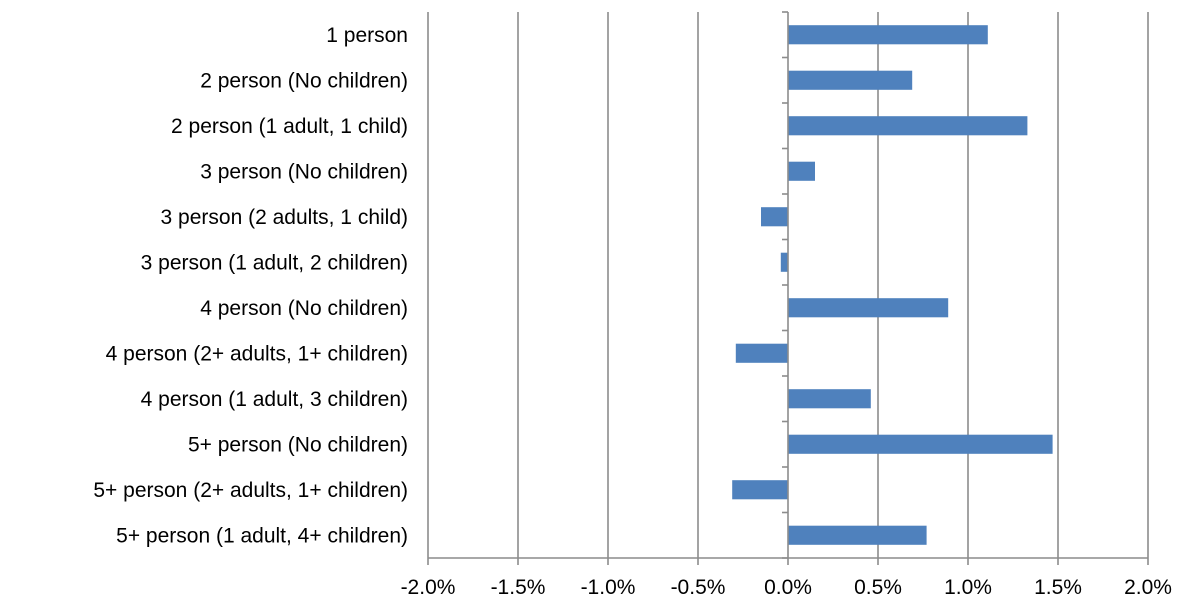 This screenshot has height=604, width=1184. What do you see at coordinates (284, 217) in the screenshot?
I see `category-label-4: 3 person (2 adults, 1 child)` at bounding box center [284, 217].